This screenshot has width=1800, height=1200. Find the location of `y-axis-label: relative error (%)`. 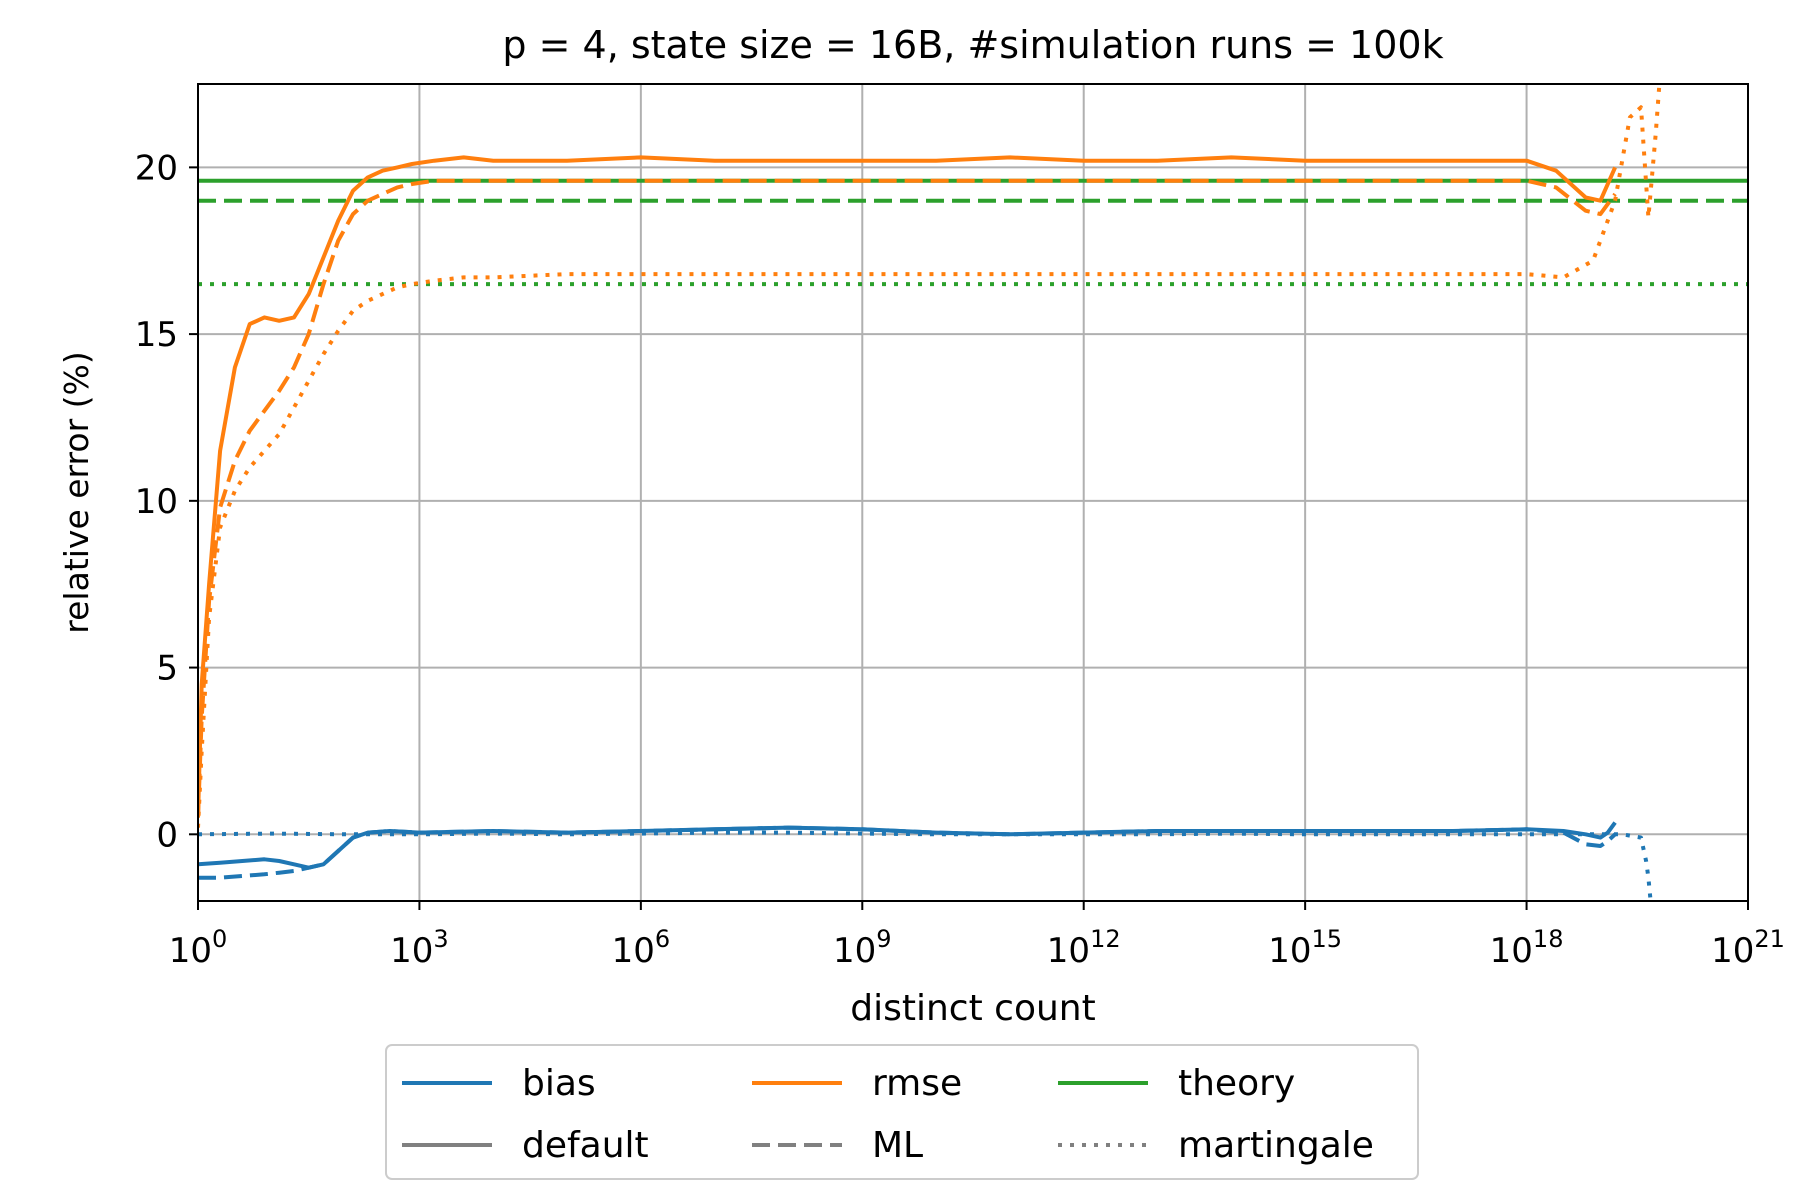

y-axis-label: relative error (%) is located at coordinates (76, 492).